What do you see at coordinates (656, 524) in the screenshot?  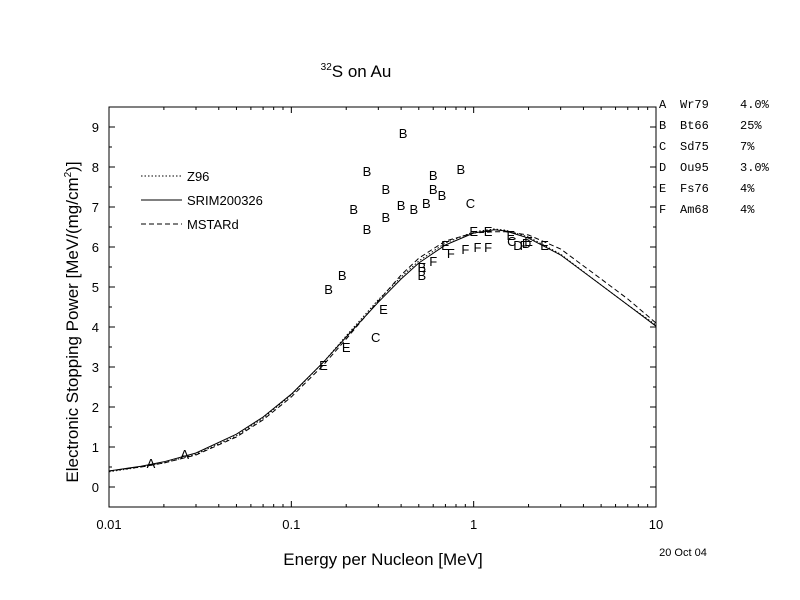 I see `x-tick-label: 10` at bounding box center [656, 524].